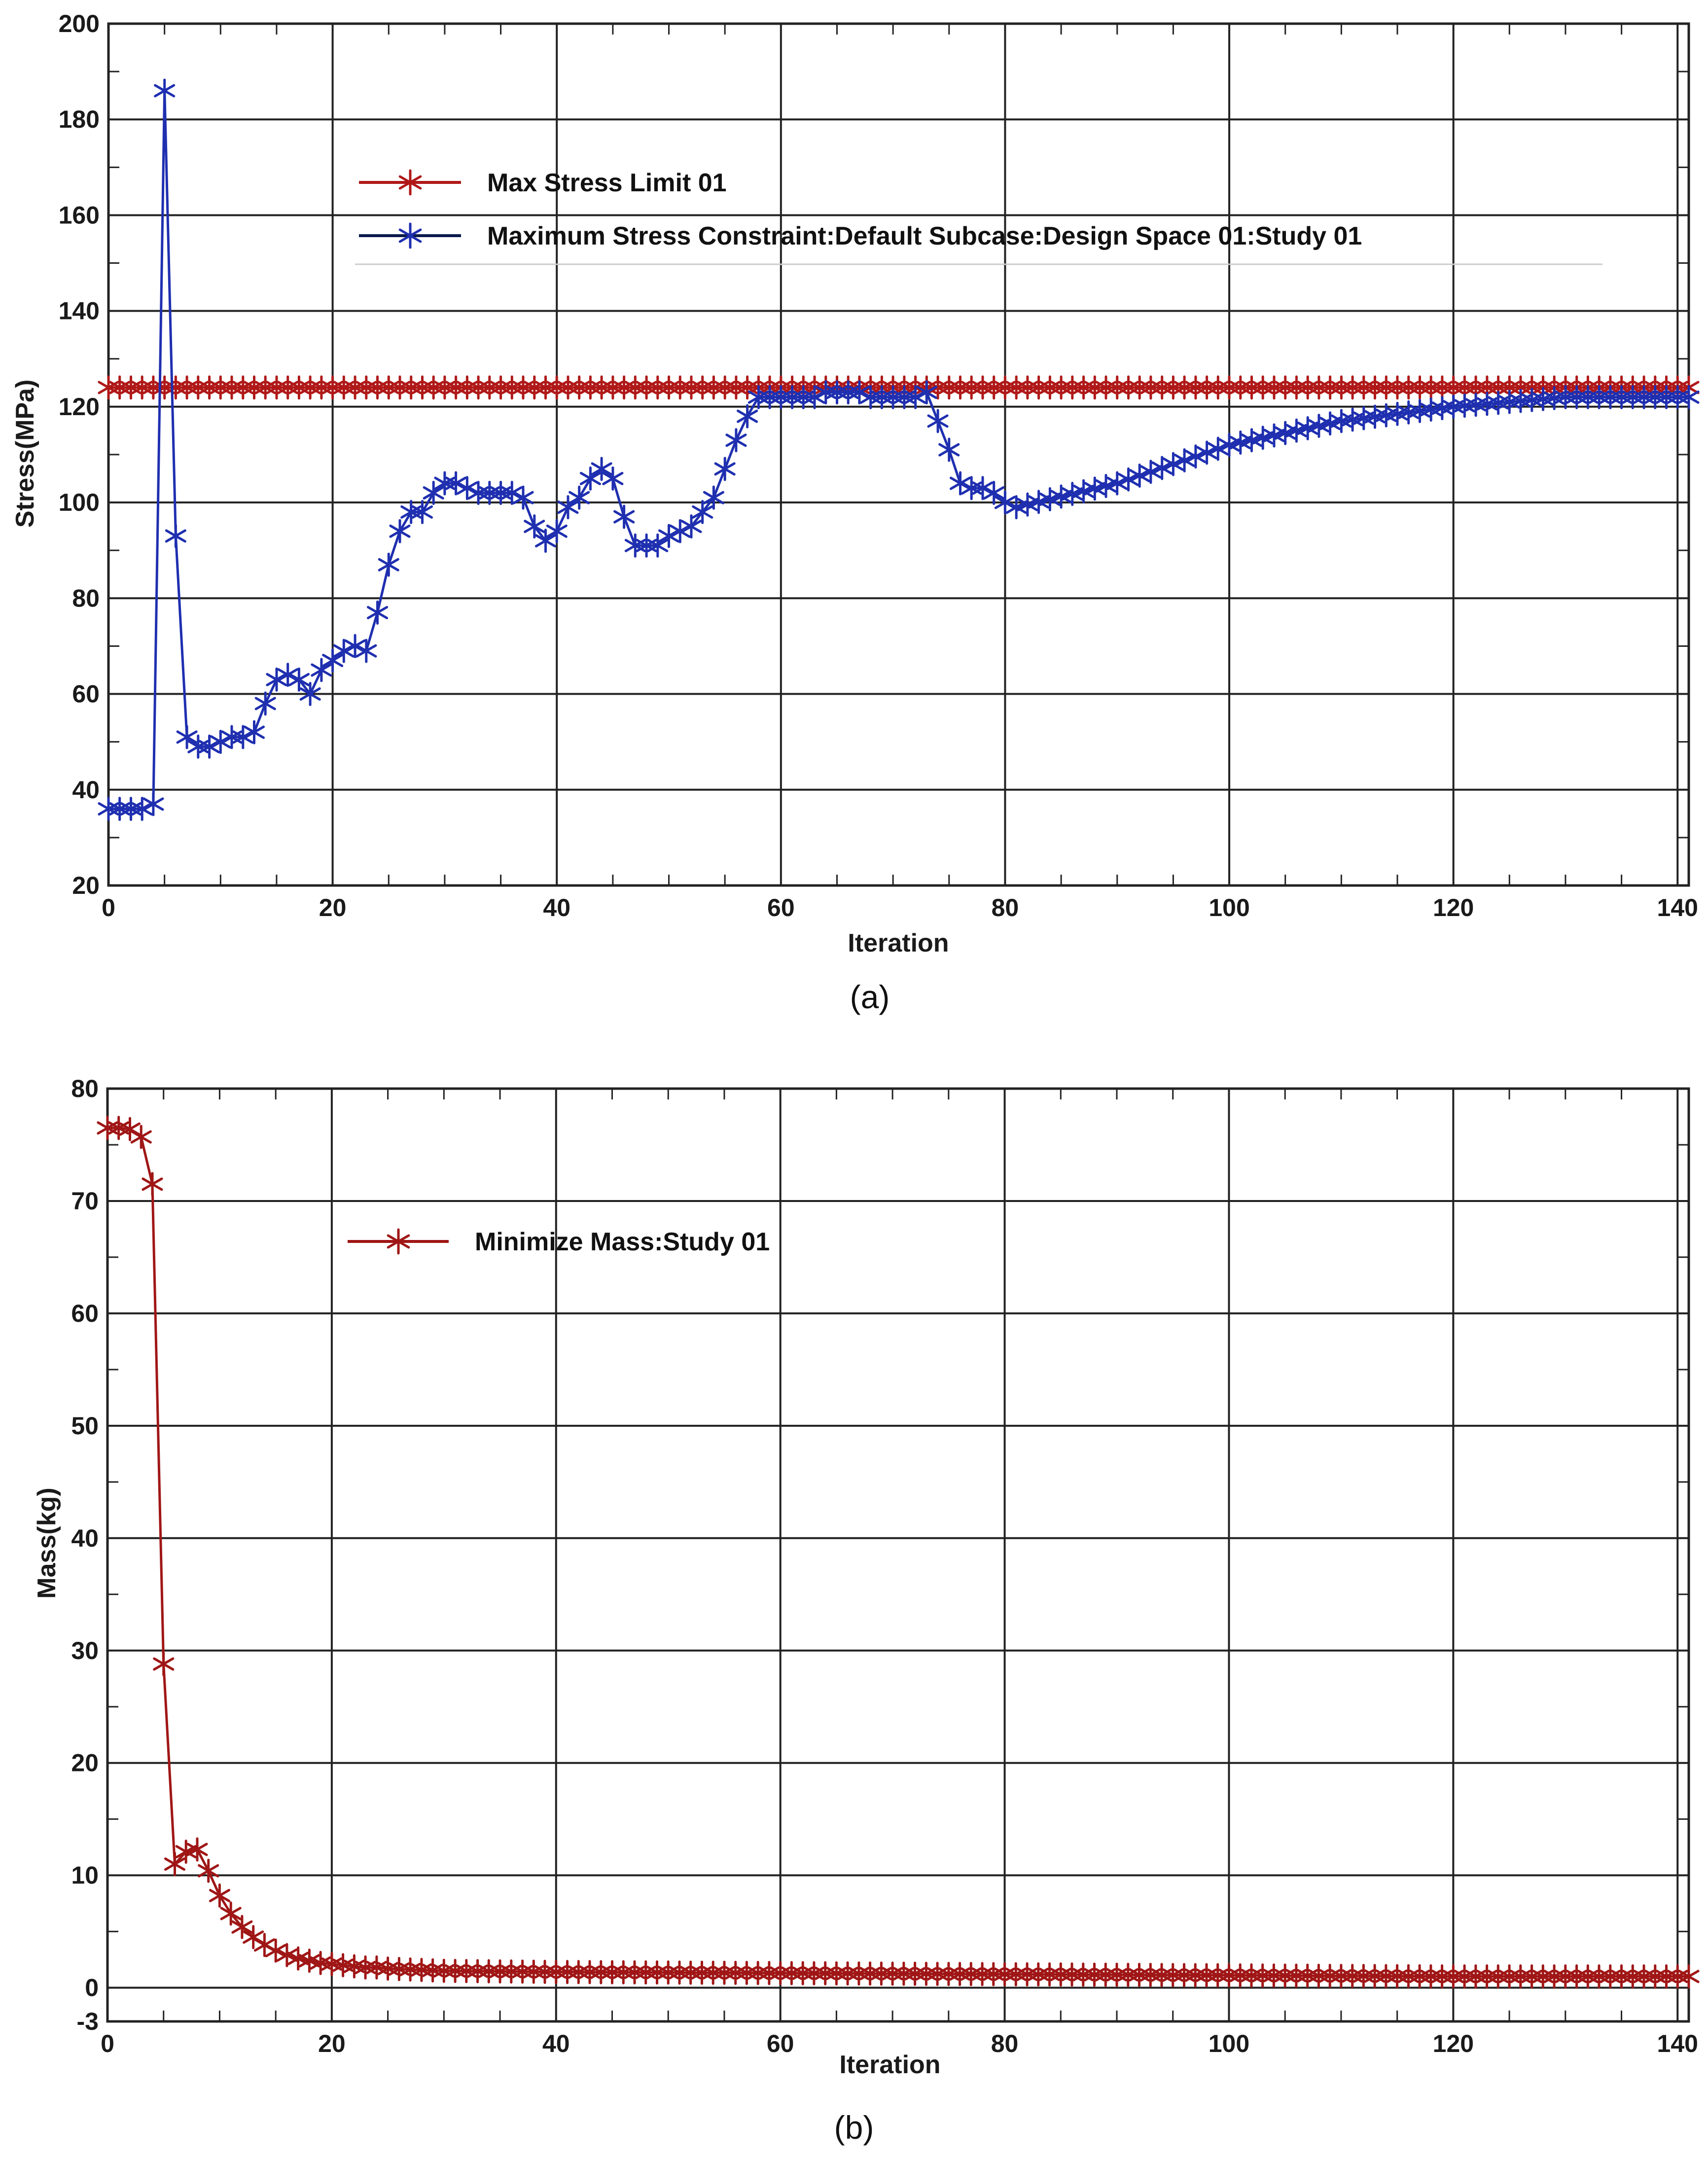 The width and height of the screenshot is (1708, 2157). What do you see at coordinates (92, 1988) in the screenshot?
I see `y-tick-label: 0` at bounding box center [92, 1988].